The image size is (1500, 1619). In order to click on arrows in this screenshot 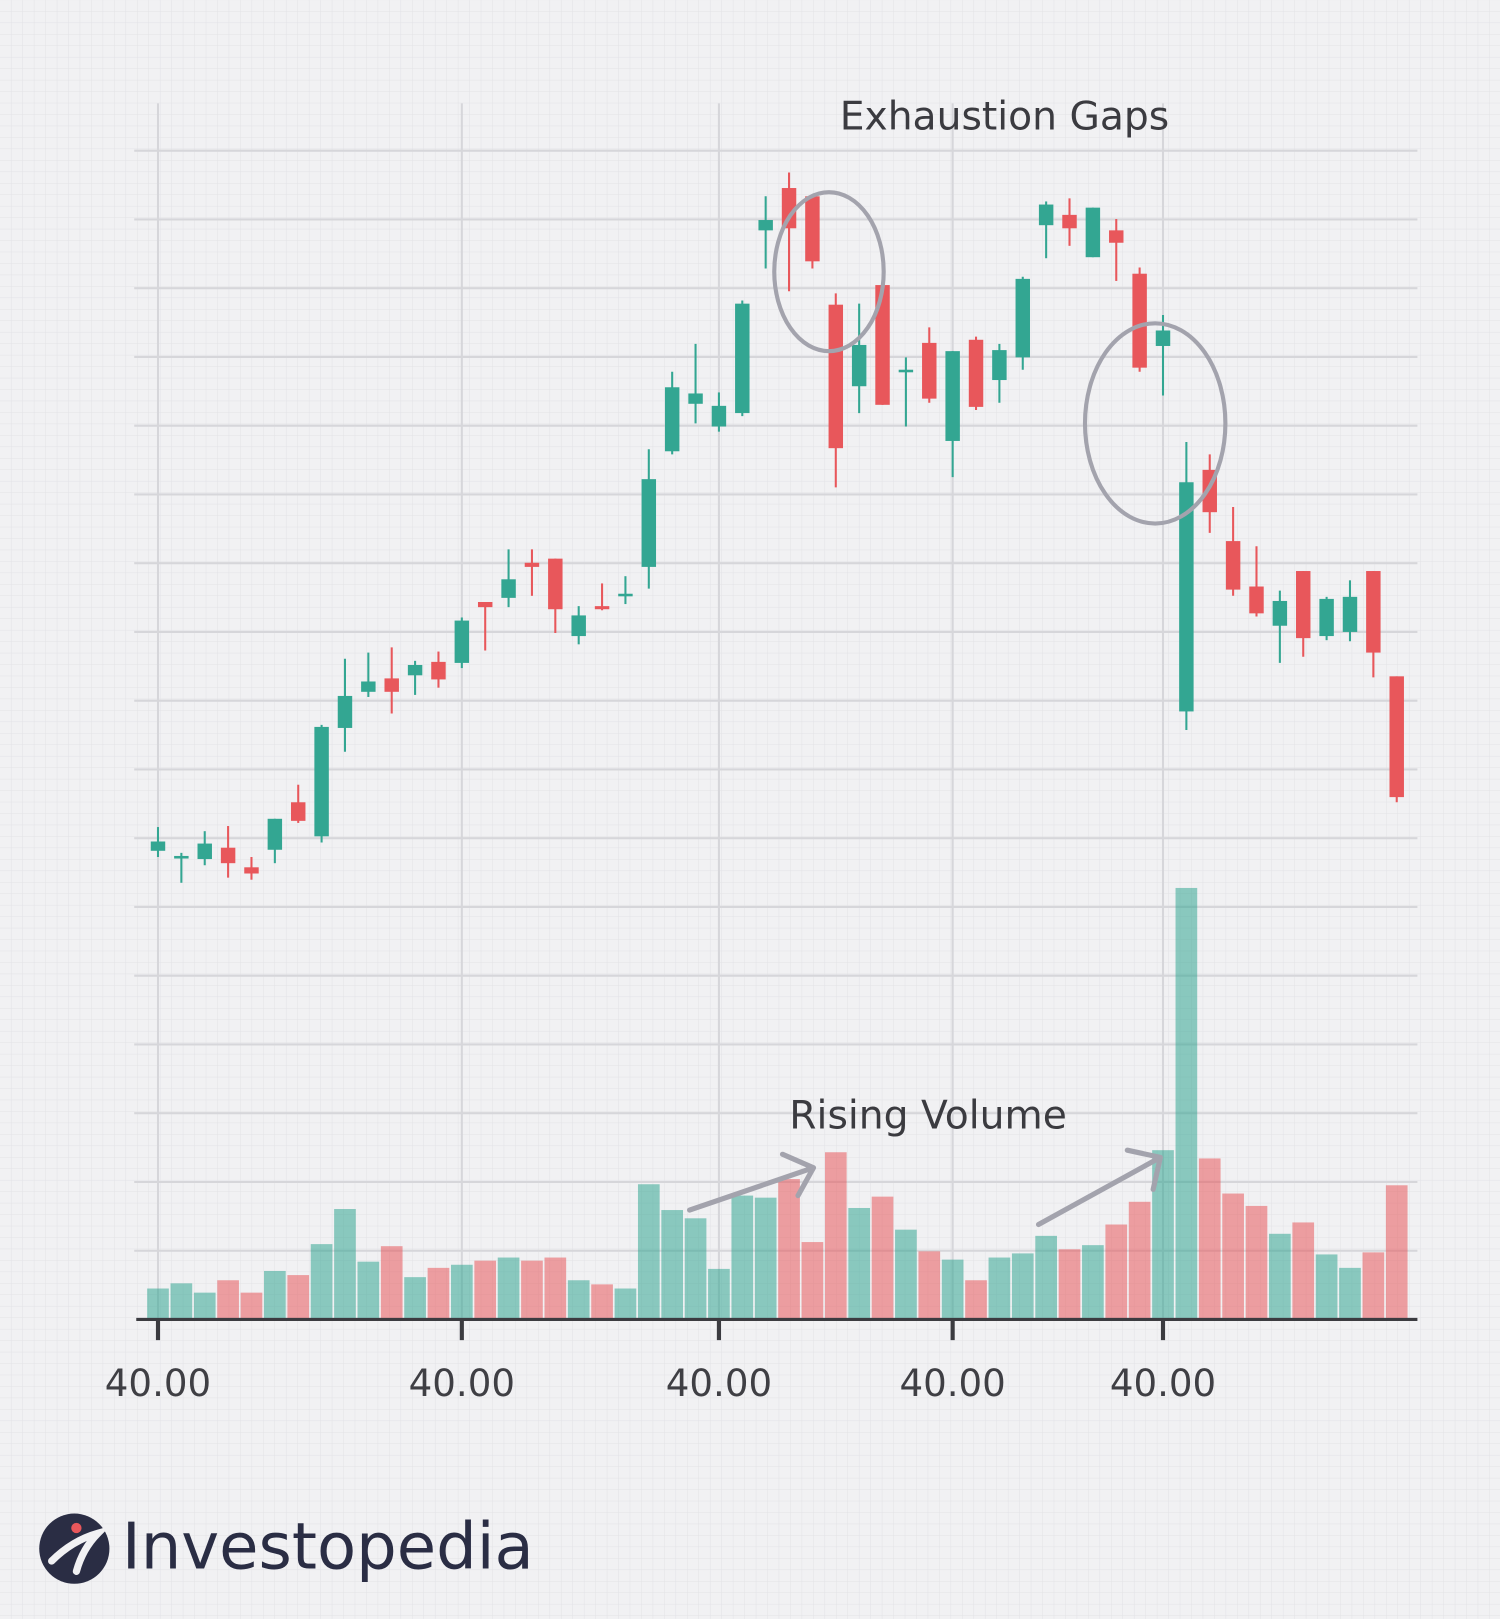, I will do `click(925, 1187)`.